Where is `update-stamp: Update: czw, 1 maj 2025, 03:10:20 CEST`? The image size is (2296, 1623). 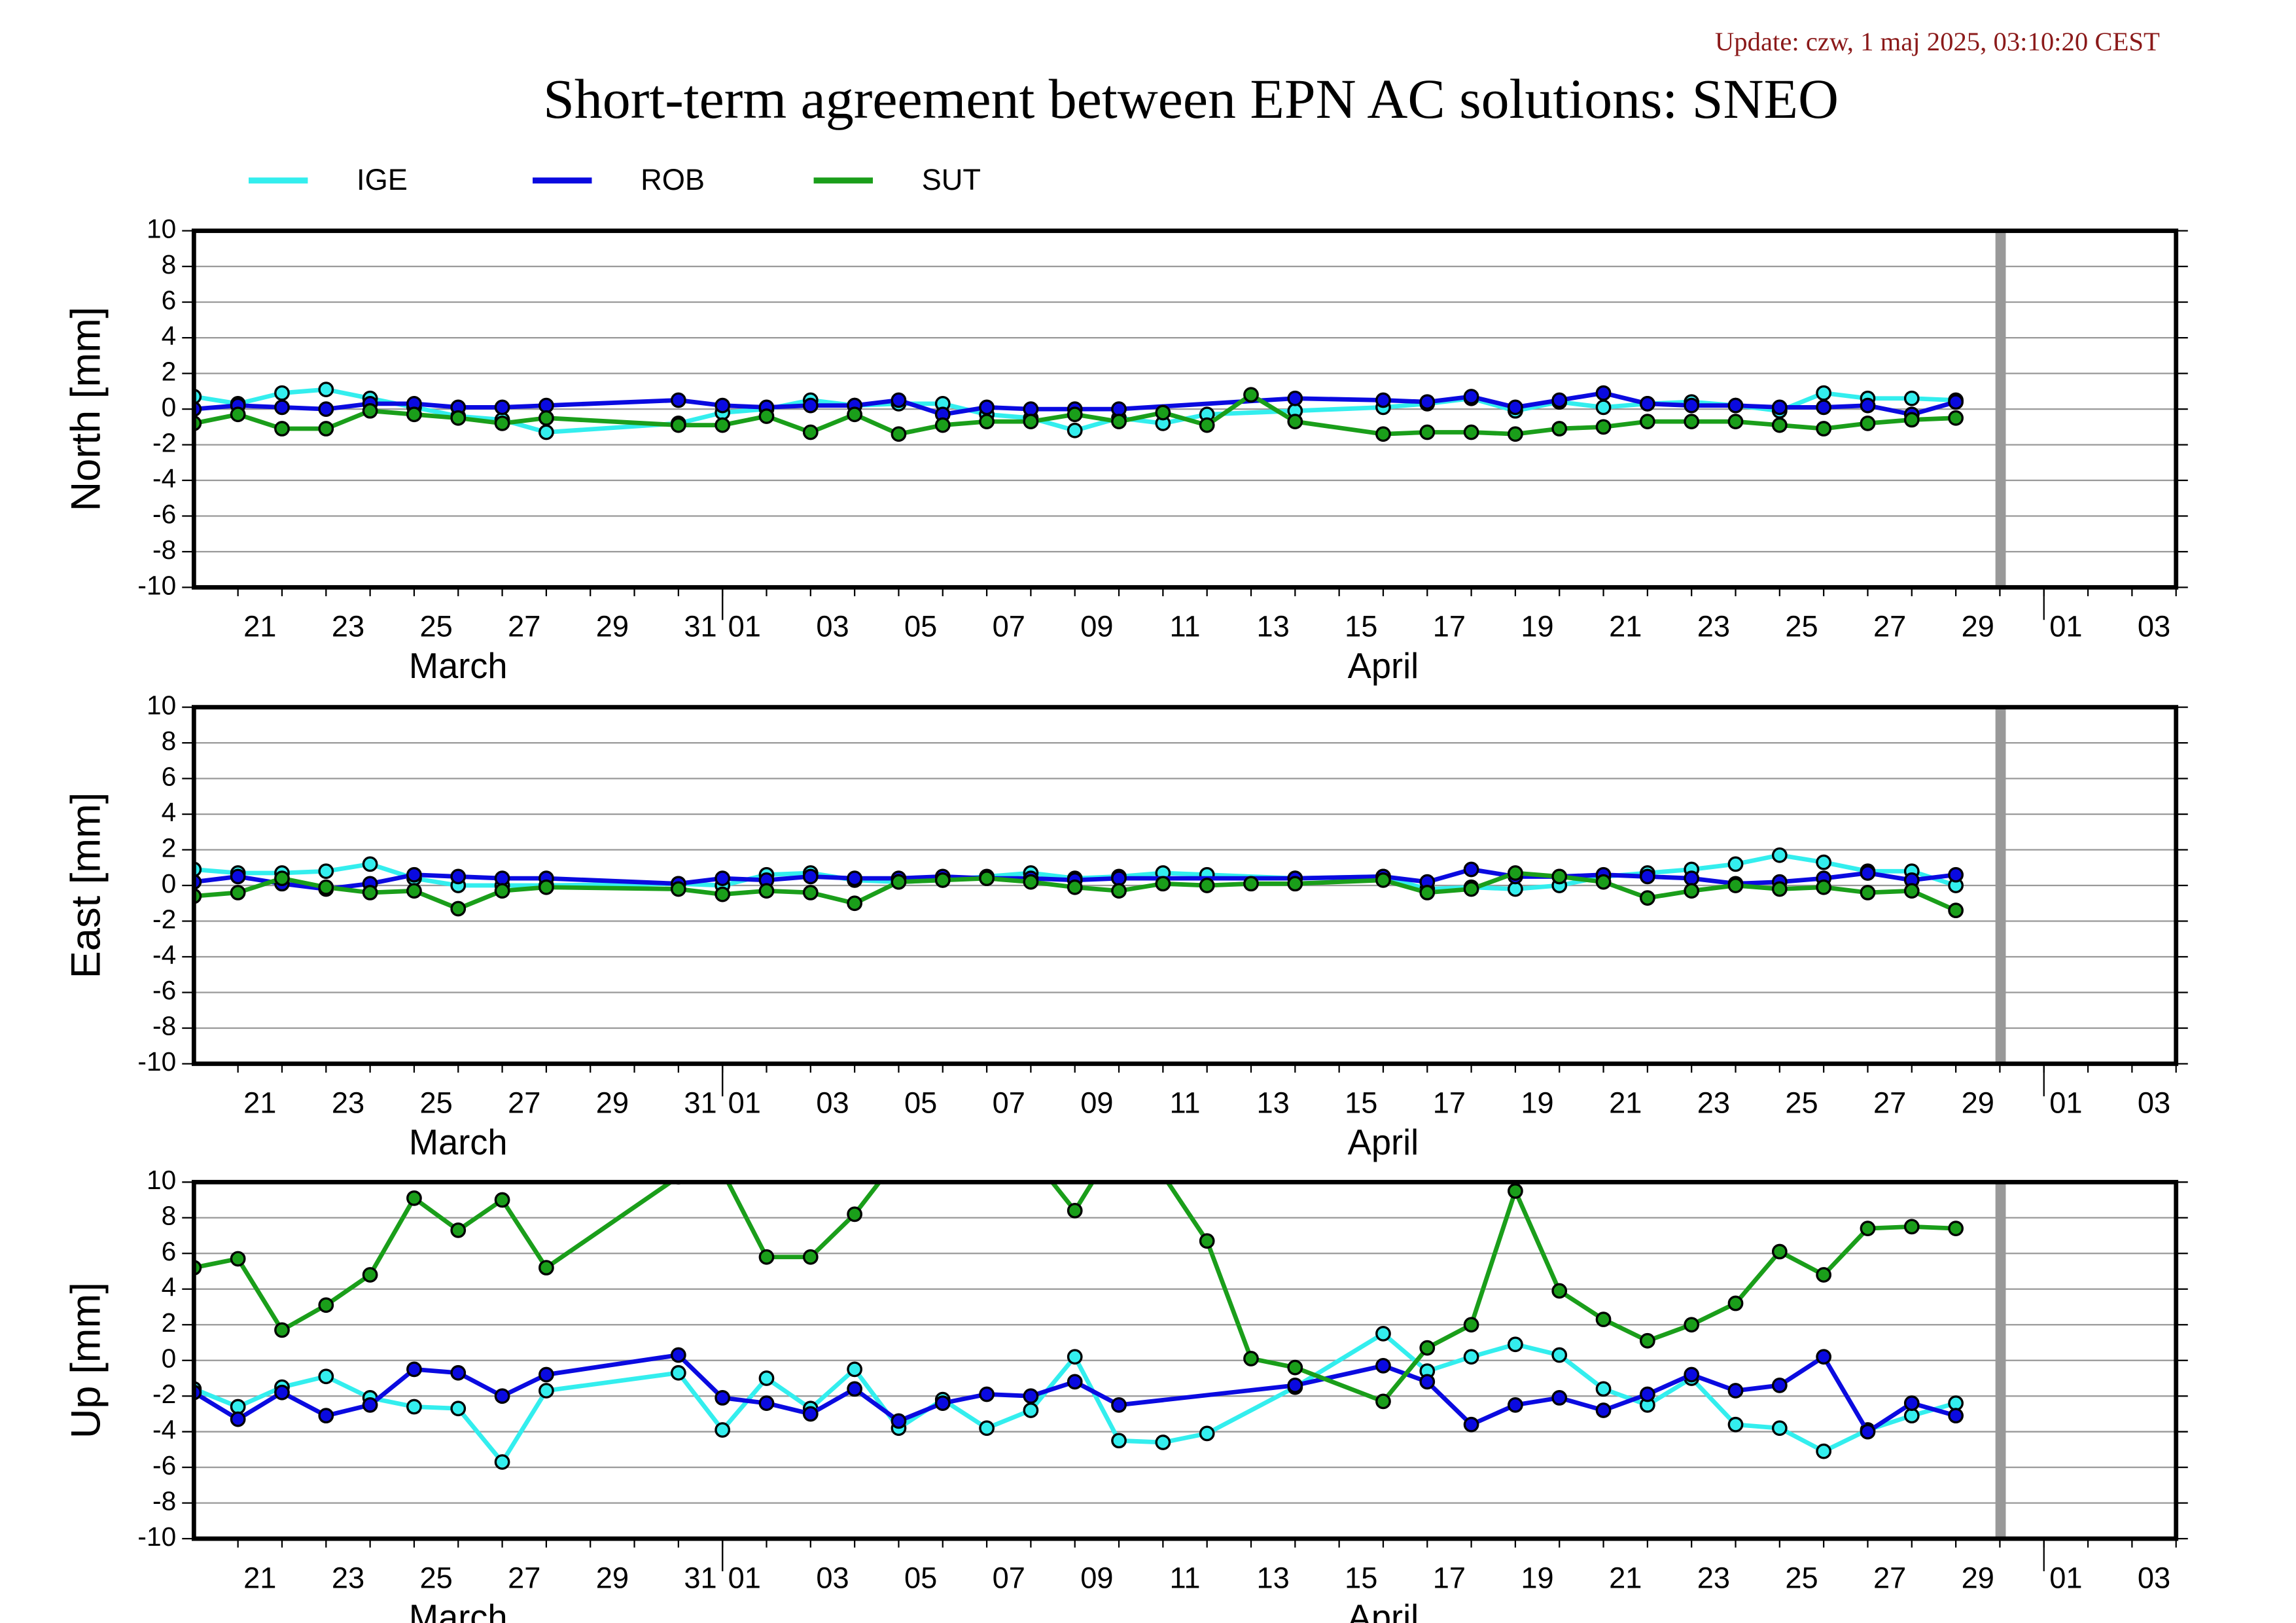 update-stamp: Update: czw, 1 maj 2025, 03:10:20 CEST is located at coordinates (1937, 41).